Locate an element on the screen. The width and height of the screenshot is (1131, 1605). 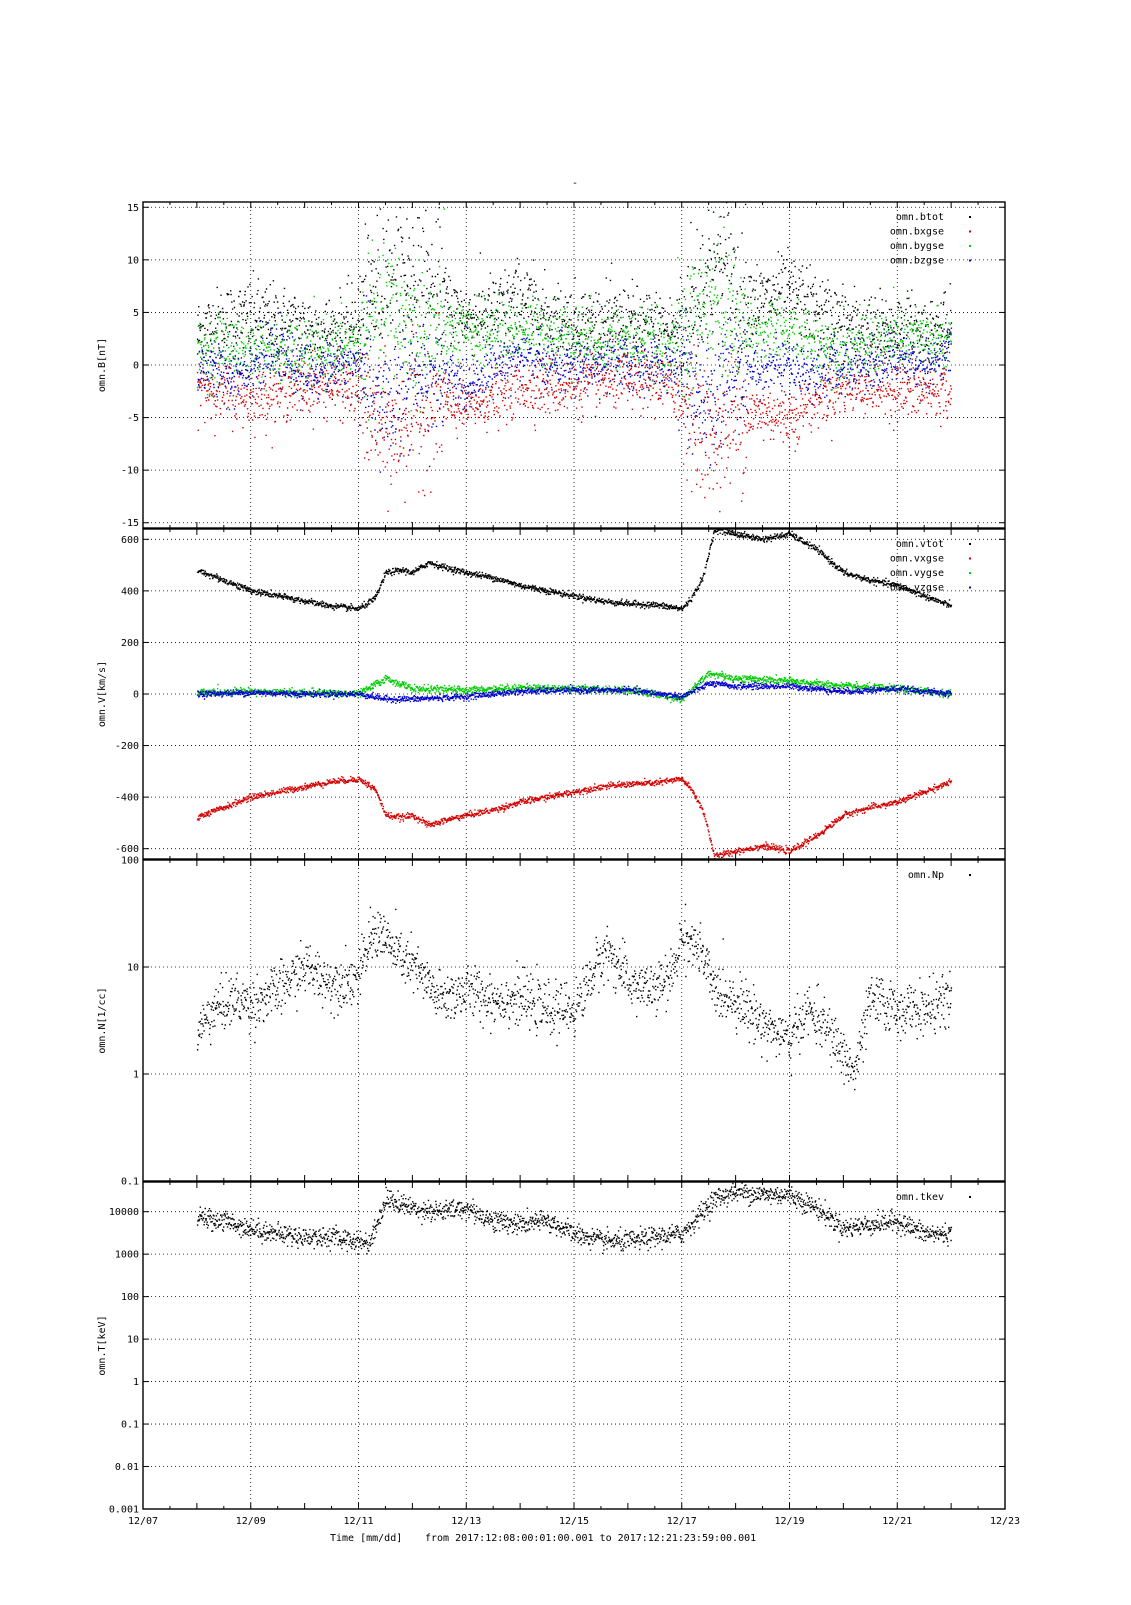
footer-xlabel: Time [mm/dd] is located at coordinates (366, 1538).